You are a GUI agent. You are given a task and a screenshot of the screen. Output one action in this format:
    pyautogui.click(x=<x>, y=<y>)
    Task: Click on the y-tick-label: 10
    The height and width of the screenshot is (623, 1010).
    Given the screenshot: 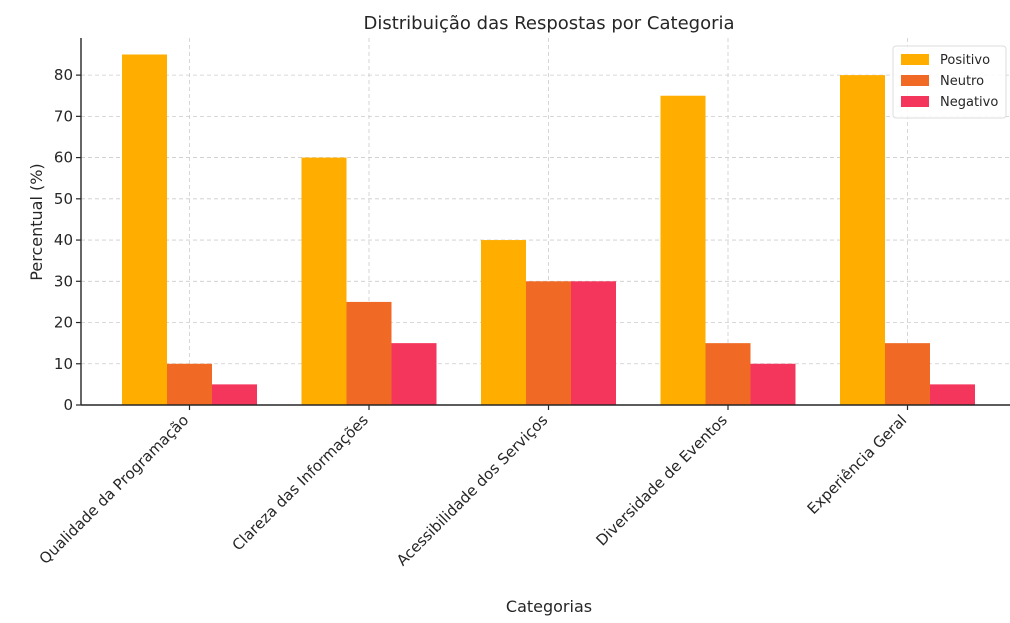 What is the action you would take?
    pyautogui.click(x=63, y=364)
    